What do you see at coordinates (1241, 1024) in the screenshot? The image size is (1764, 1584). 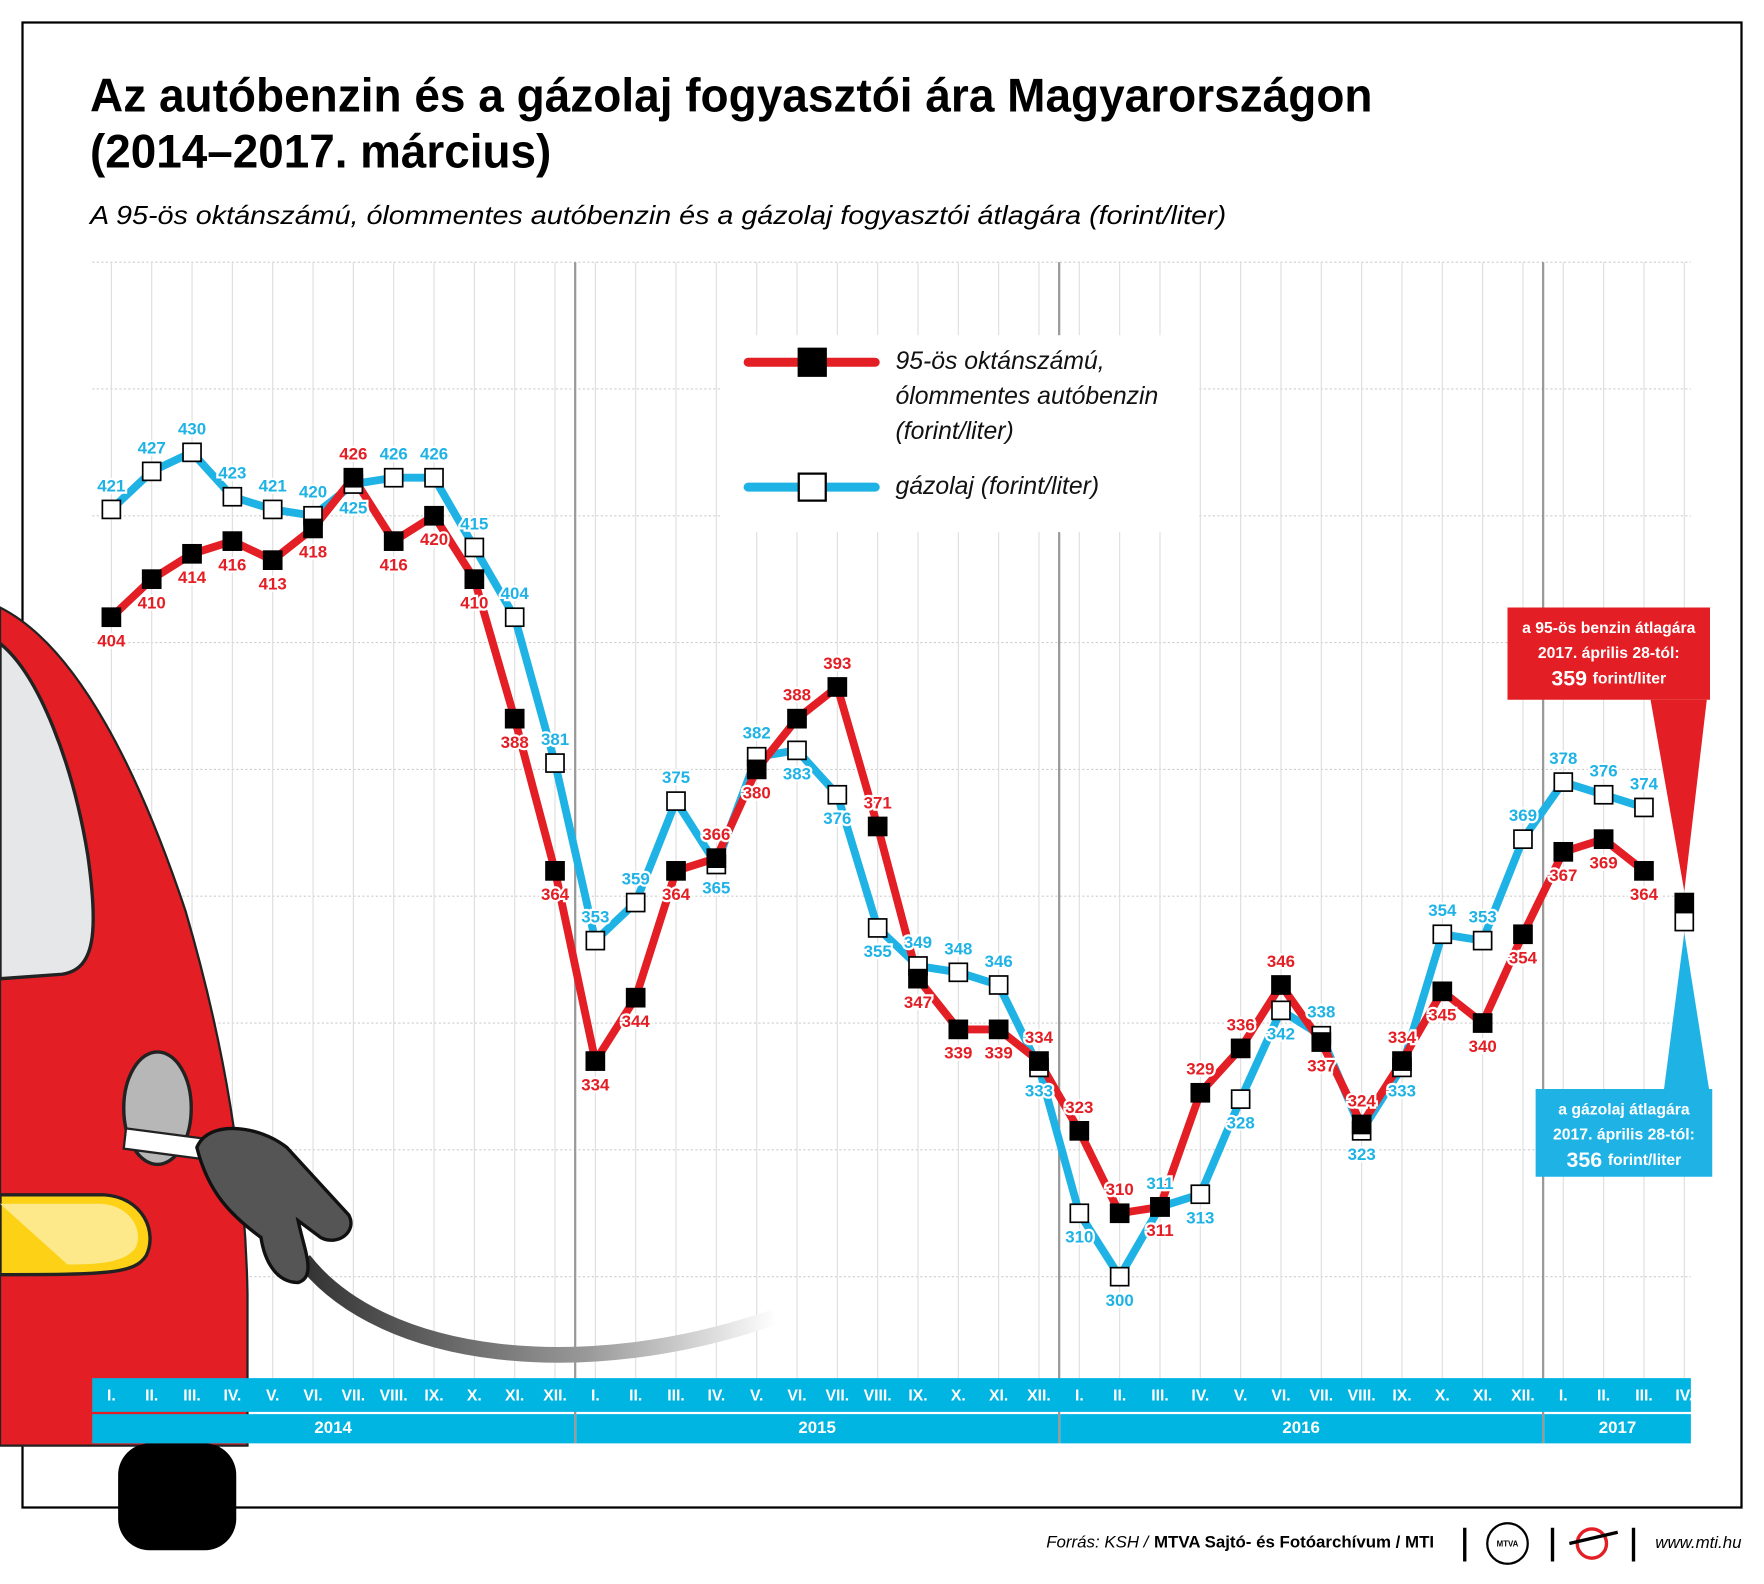 I see `data-label: 336` at bounding box center [1241, 1024].